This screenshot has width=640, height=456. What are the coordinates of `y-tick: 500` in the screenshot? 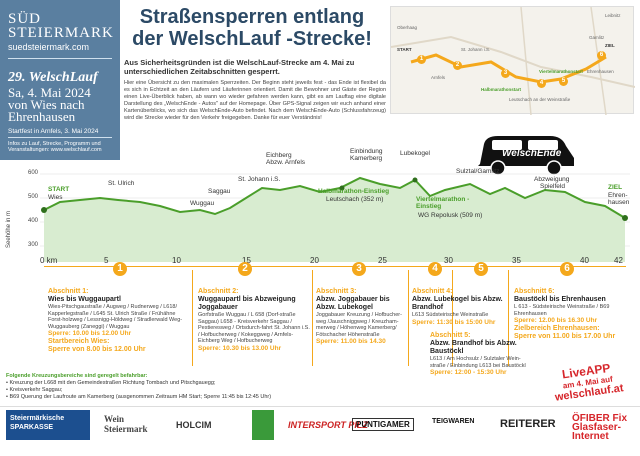 It's located at (33, 197).